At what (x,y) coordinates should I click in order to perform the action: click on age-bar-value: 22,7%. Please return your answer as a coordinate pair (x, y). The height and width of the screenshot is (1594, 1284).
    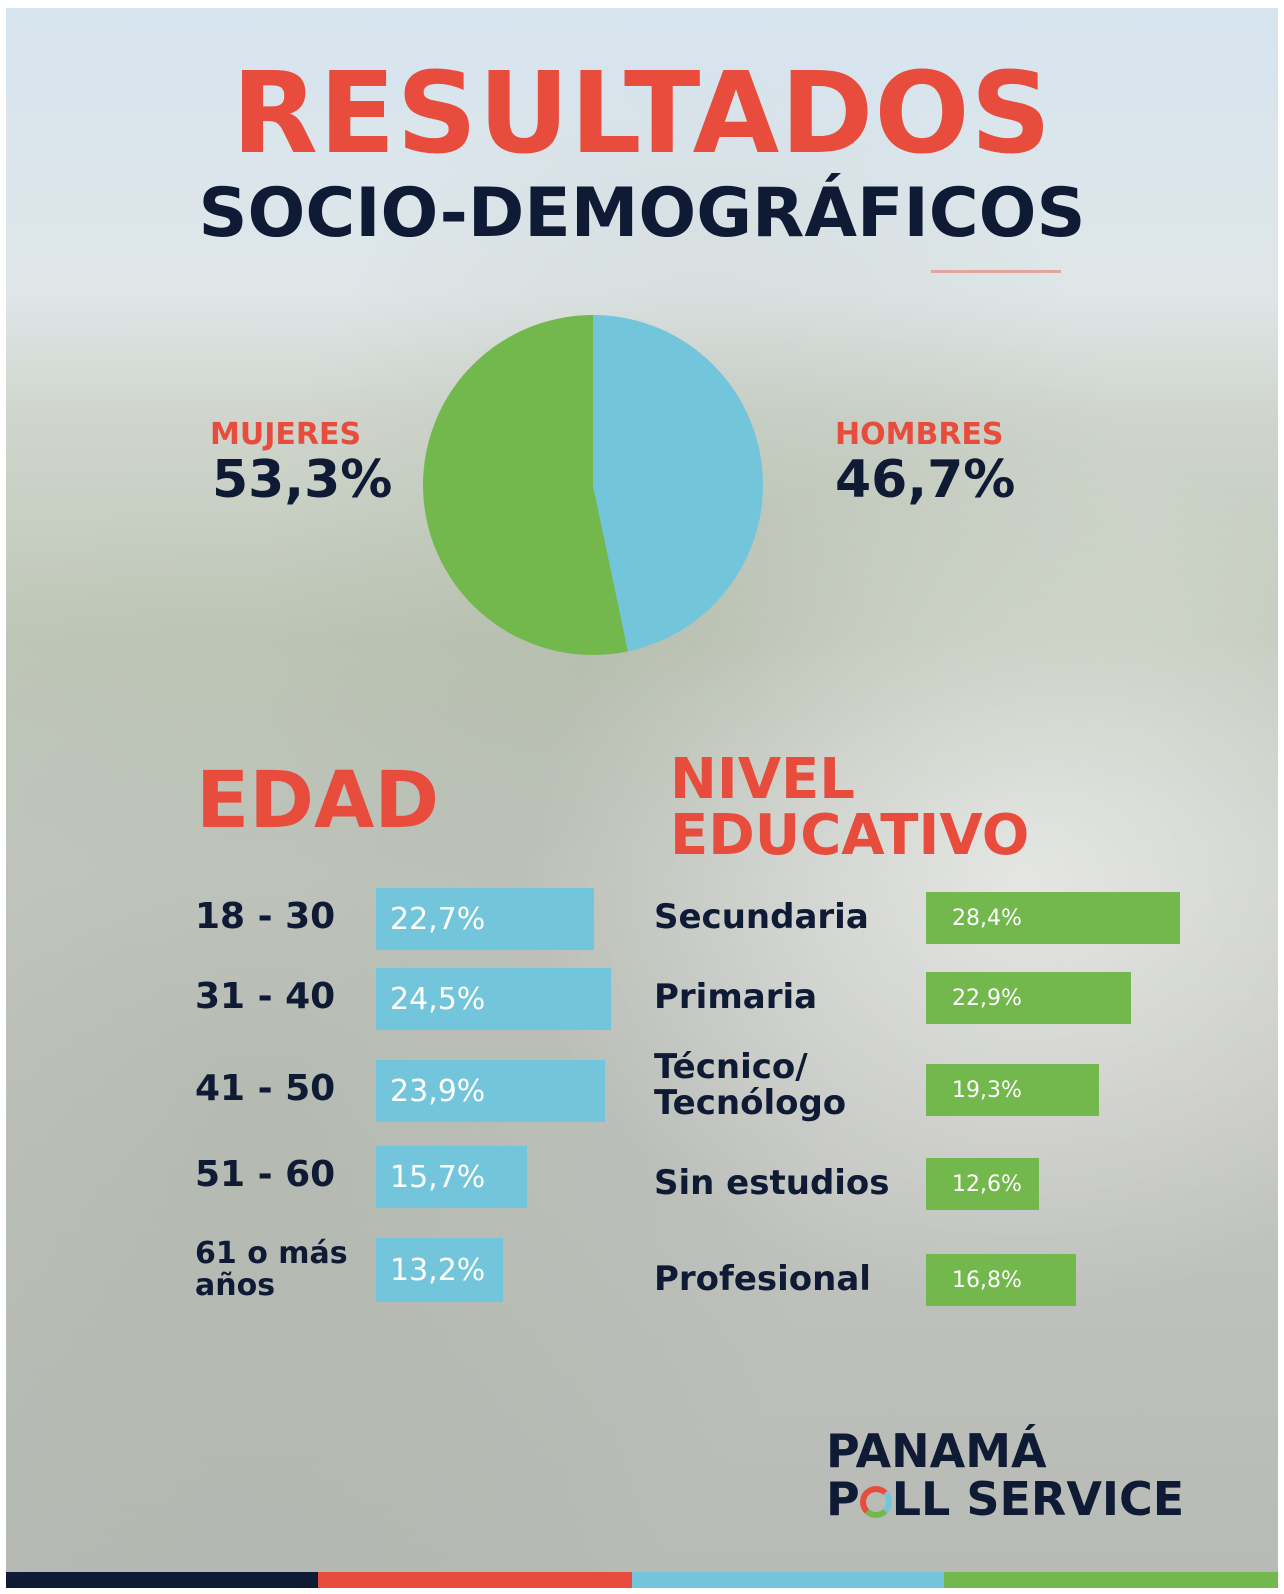
    Looking at the image, I should click on (438, 919).